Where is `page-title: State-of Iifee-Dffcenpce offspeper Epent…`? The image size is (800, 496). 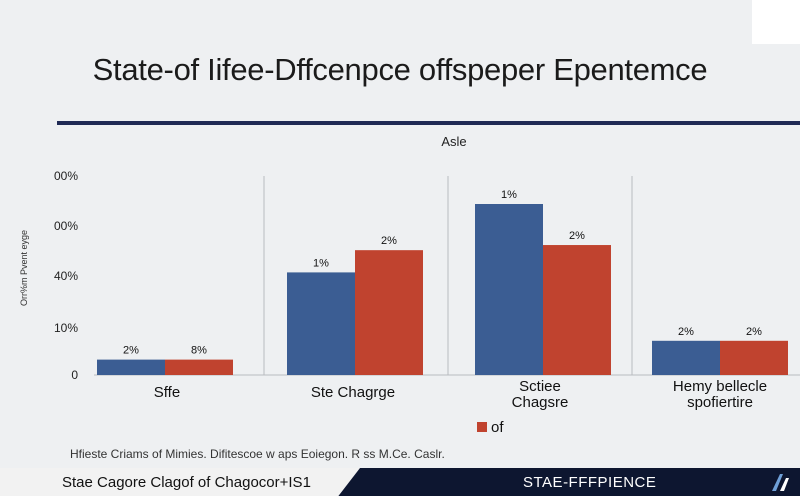
page-title: State-of Iifee-Dffcenpce offspeper Epent… is located at coordinates (400, 69).